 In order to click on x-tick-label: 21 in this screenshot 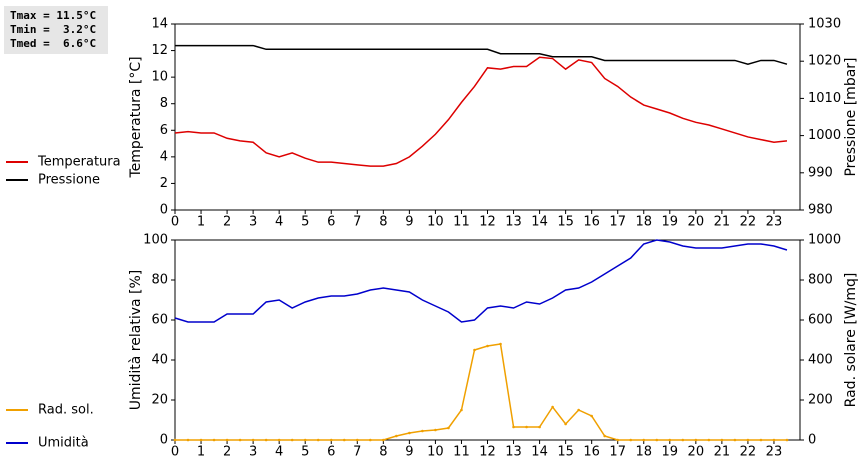, I will do `click(722, 452)`.